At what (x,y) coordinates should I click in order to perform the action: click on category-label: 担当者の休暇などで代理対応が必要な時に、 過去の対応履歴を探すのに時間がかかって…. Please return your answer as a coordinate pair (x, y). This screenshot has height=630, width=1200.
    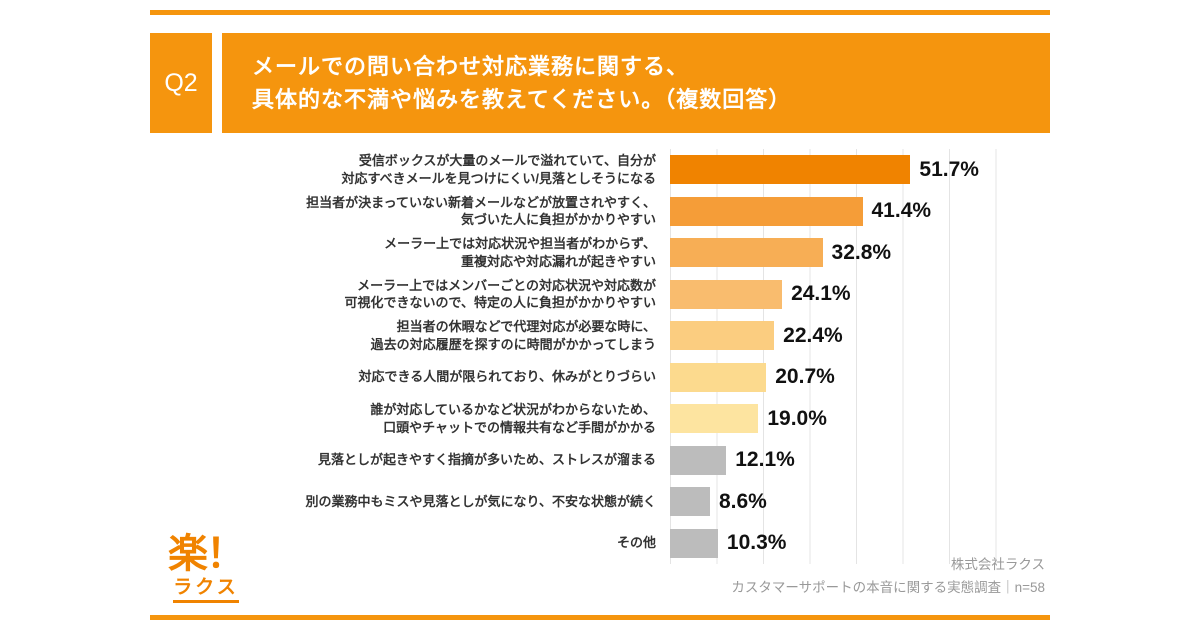
    Looking at the image, I should click on (513, 335).